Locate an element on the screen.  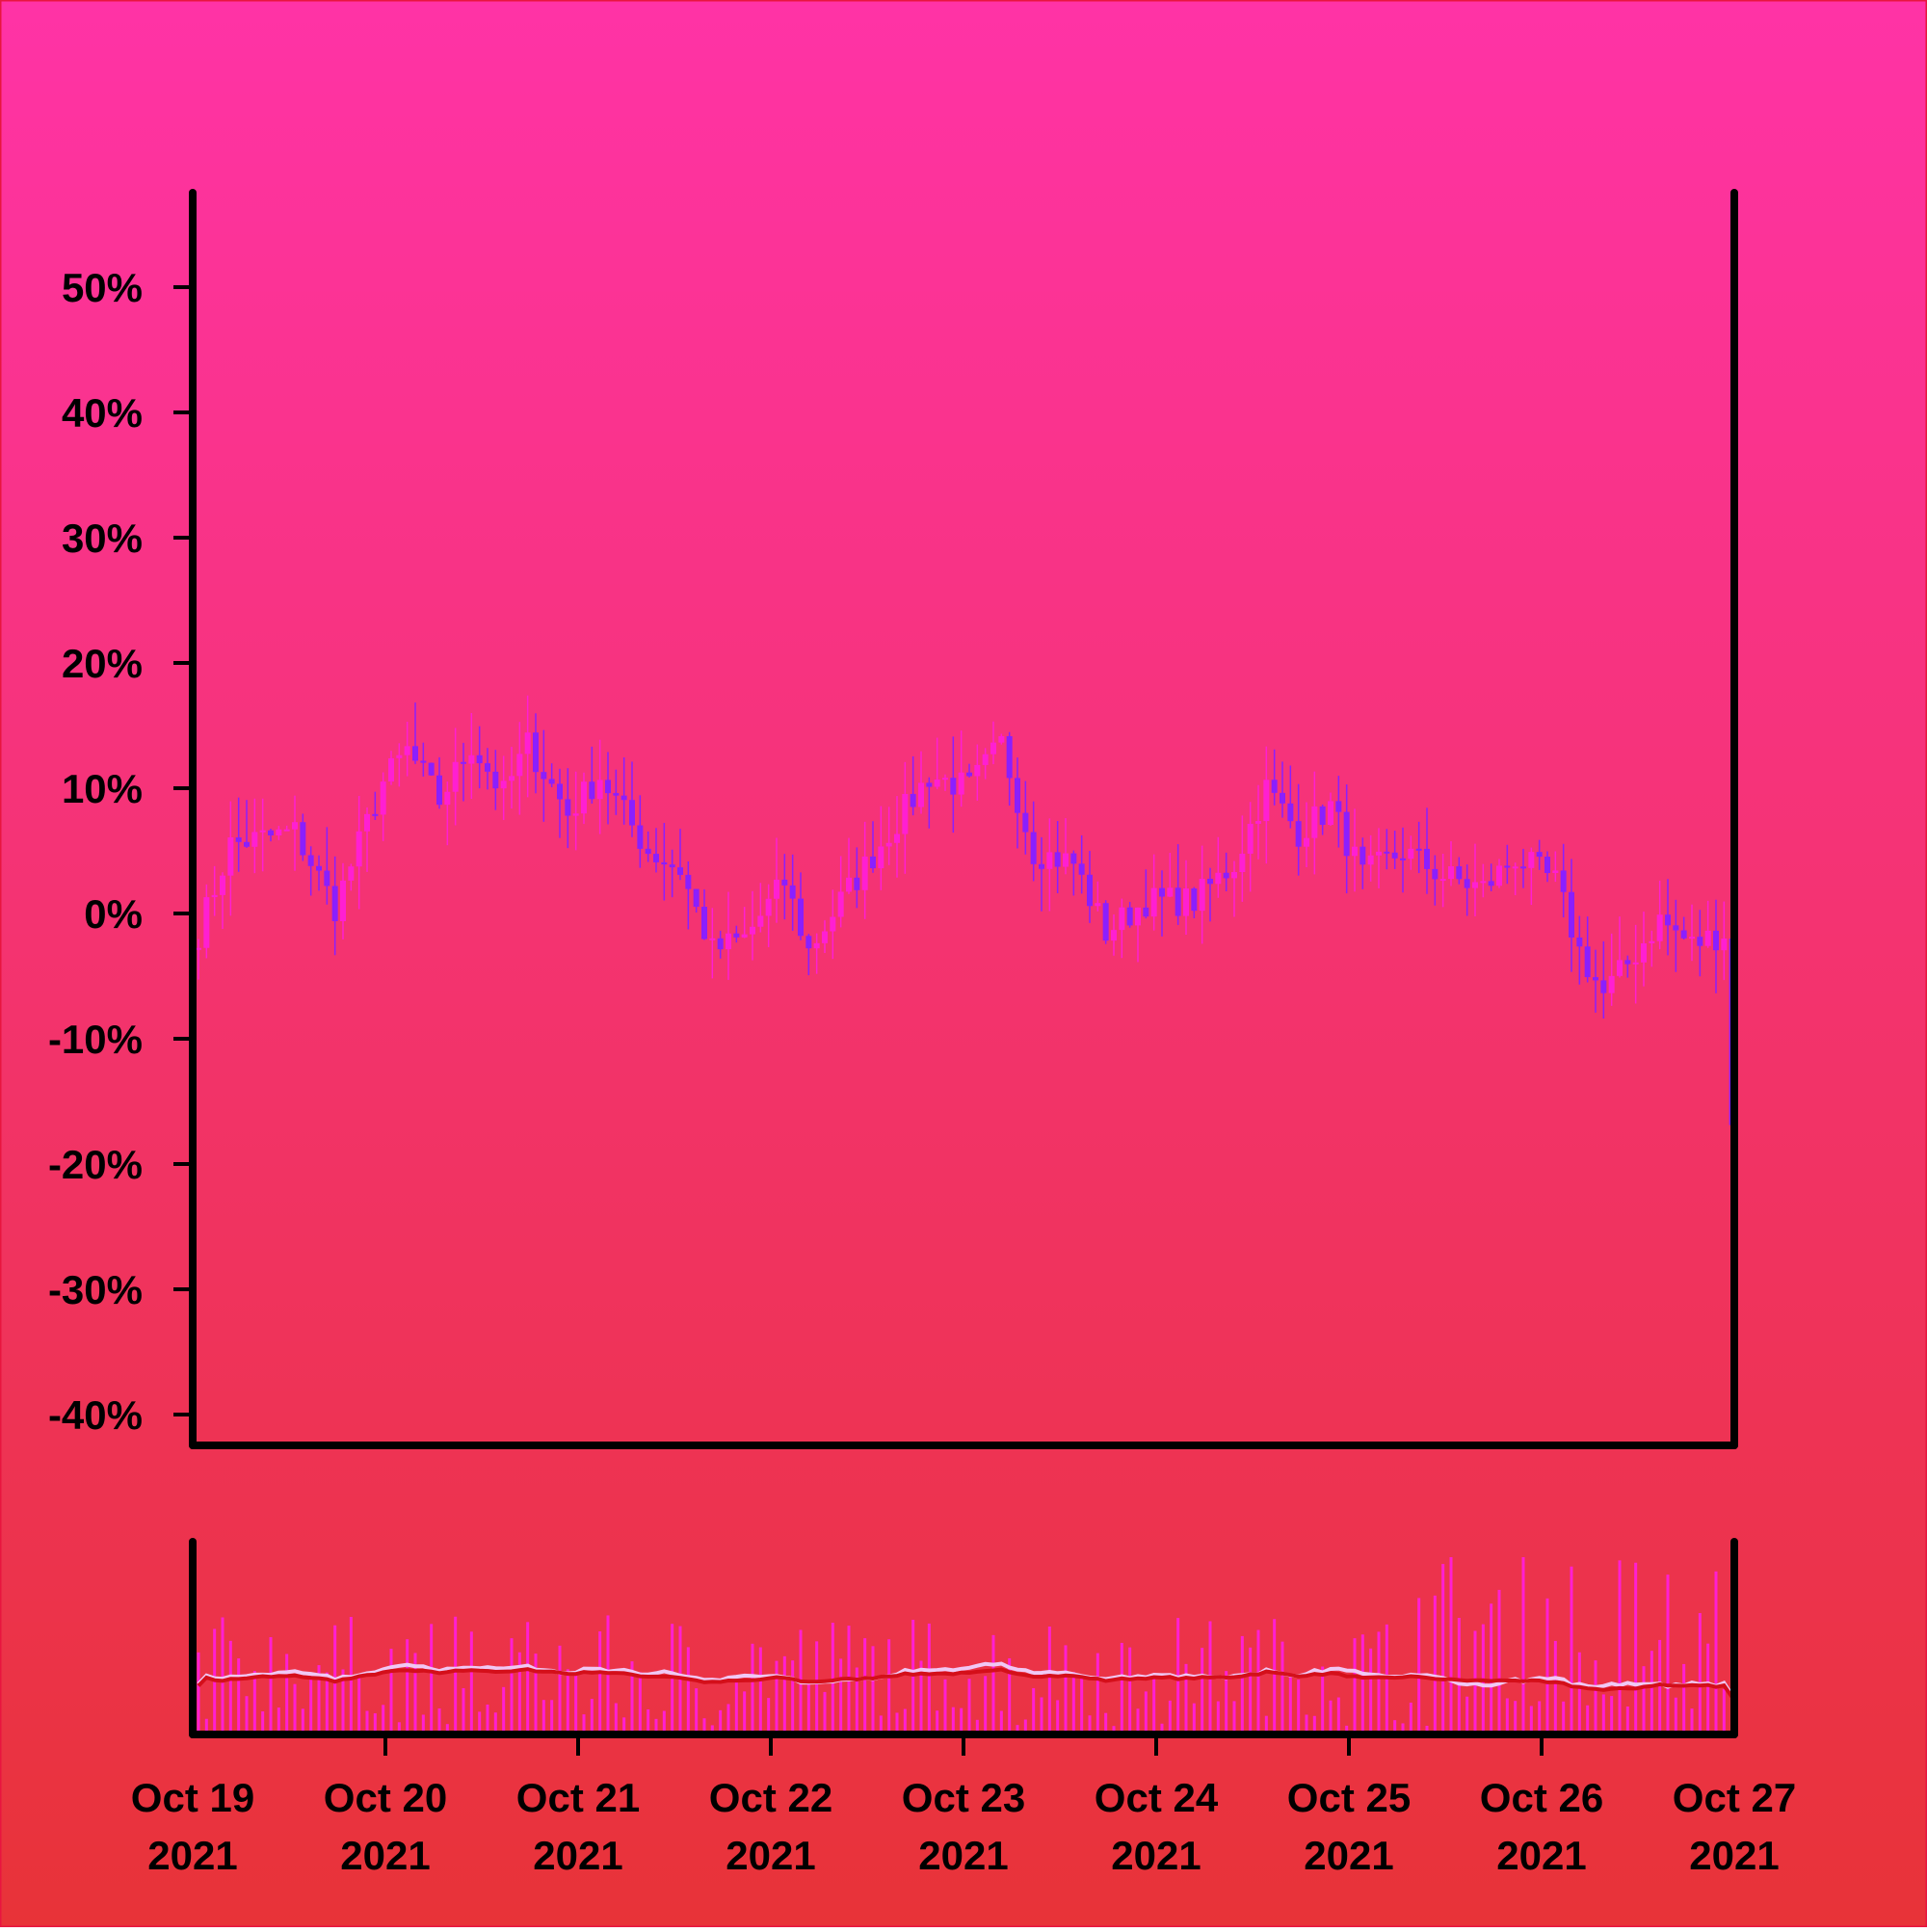
volume-moving-averages is located at coordinates (965, 1680).